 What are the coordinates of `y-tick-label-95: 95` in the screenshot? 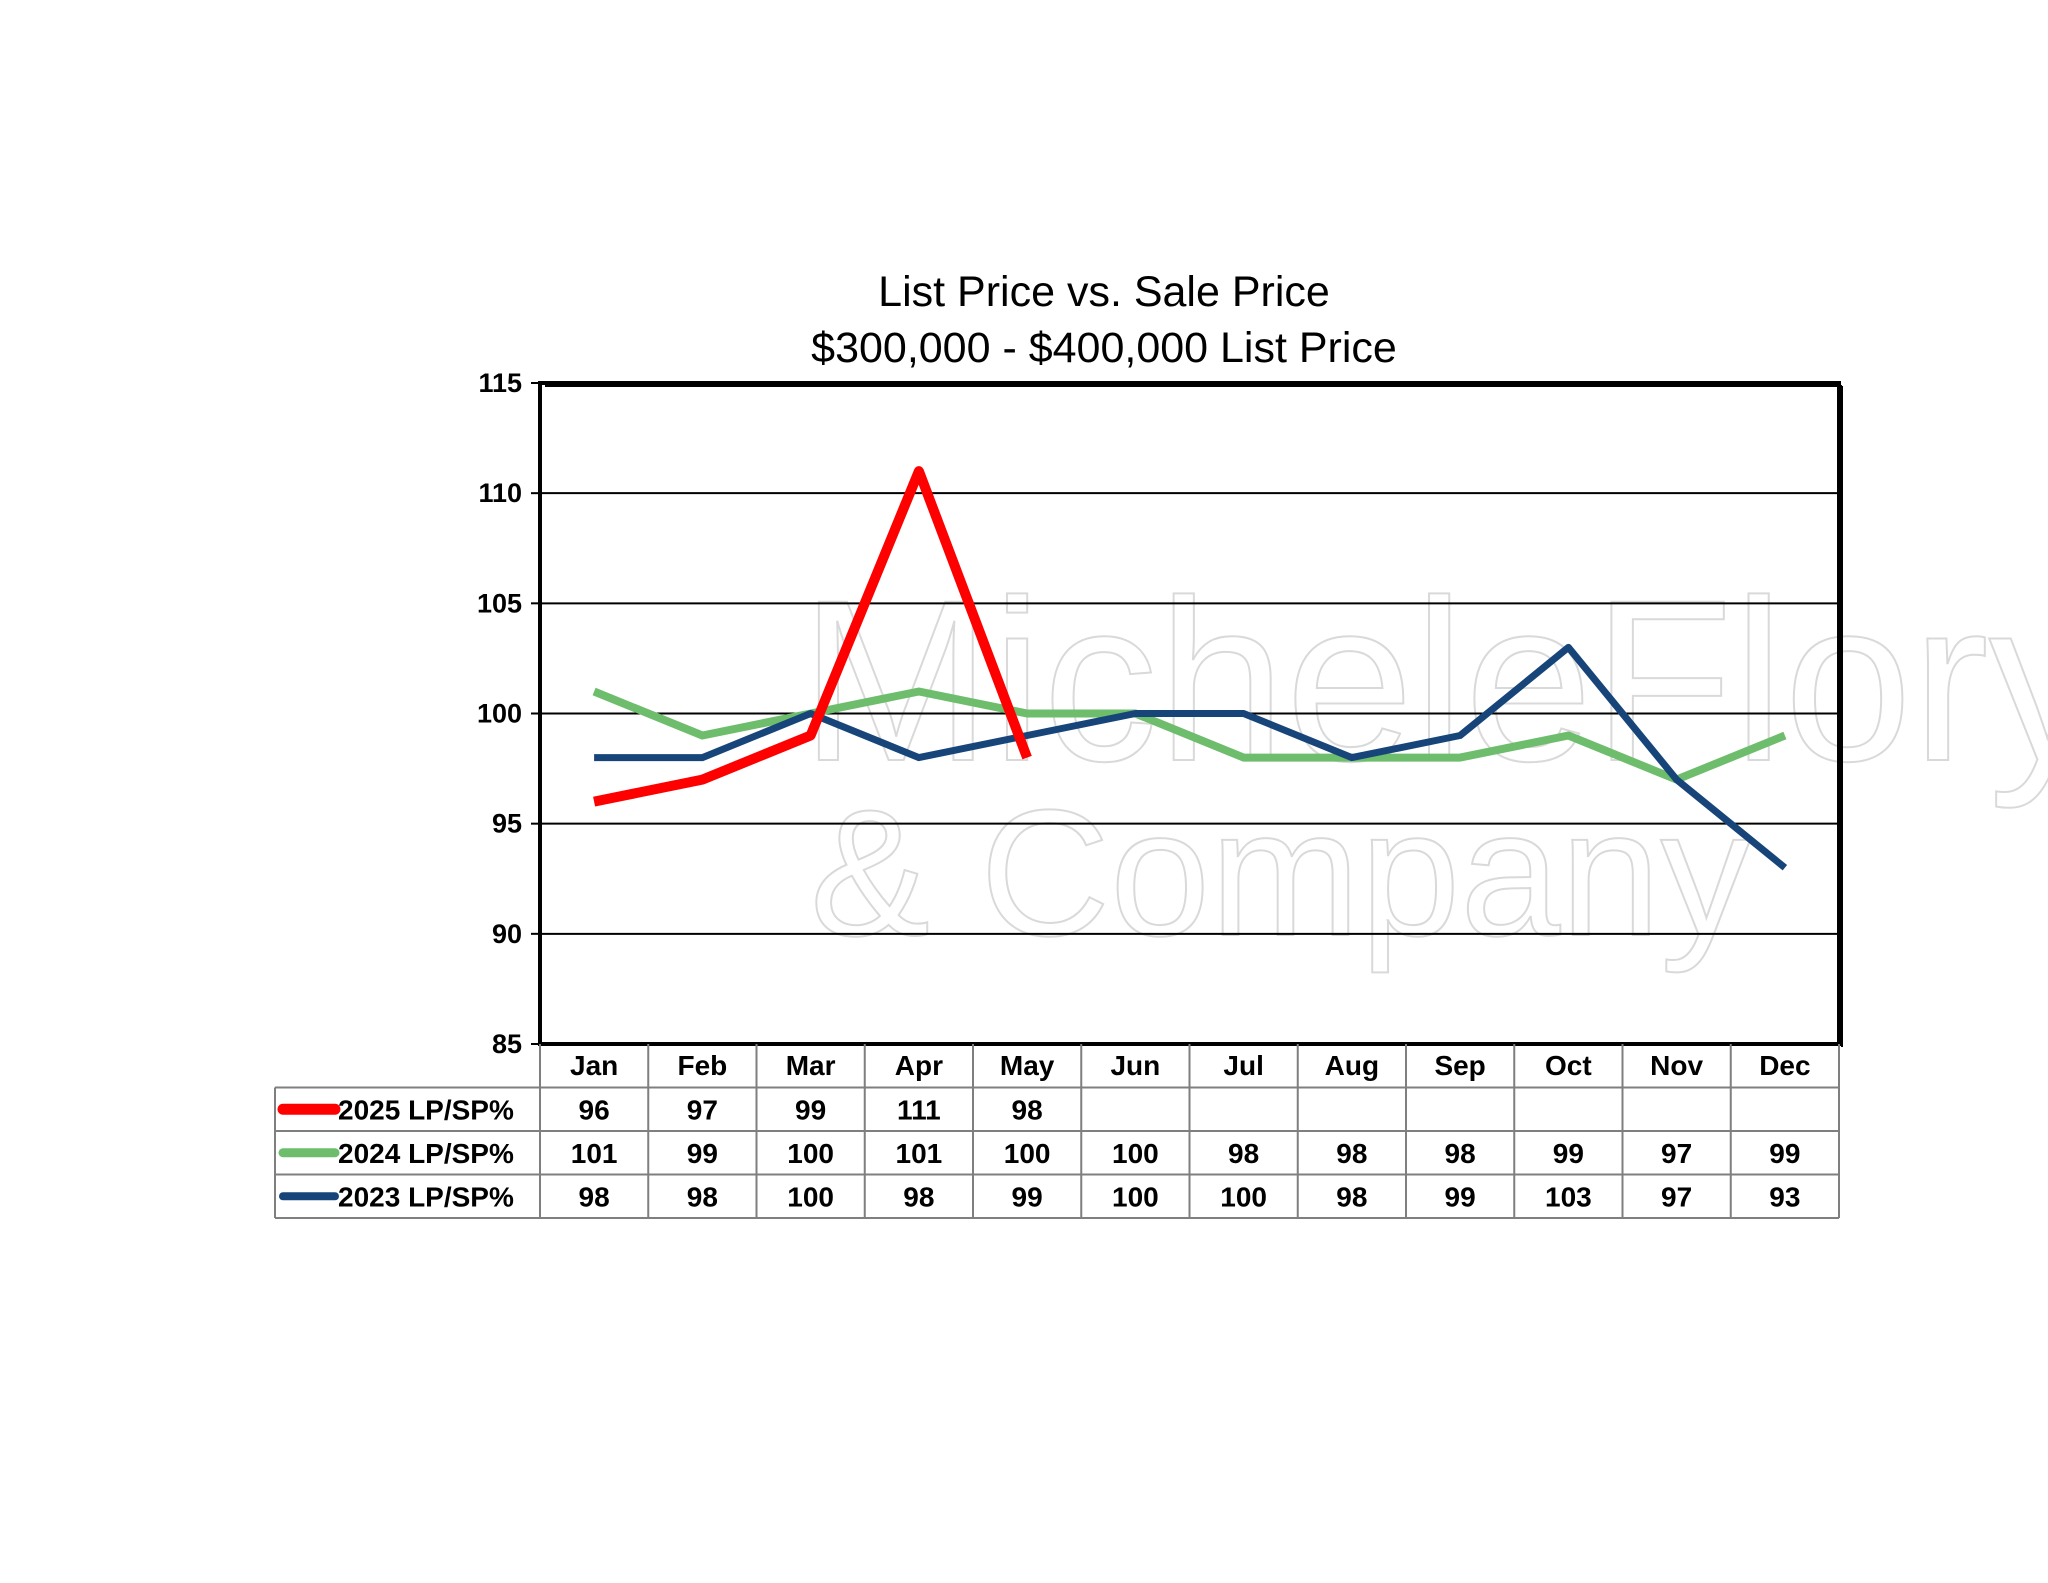 It's located at (507, 824).